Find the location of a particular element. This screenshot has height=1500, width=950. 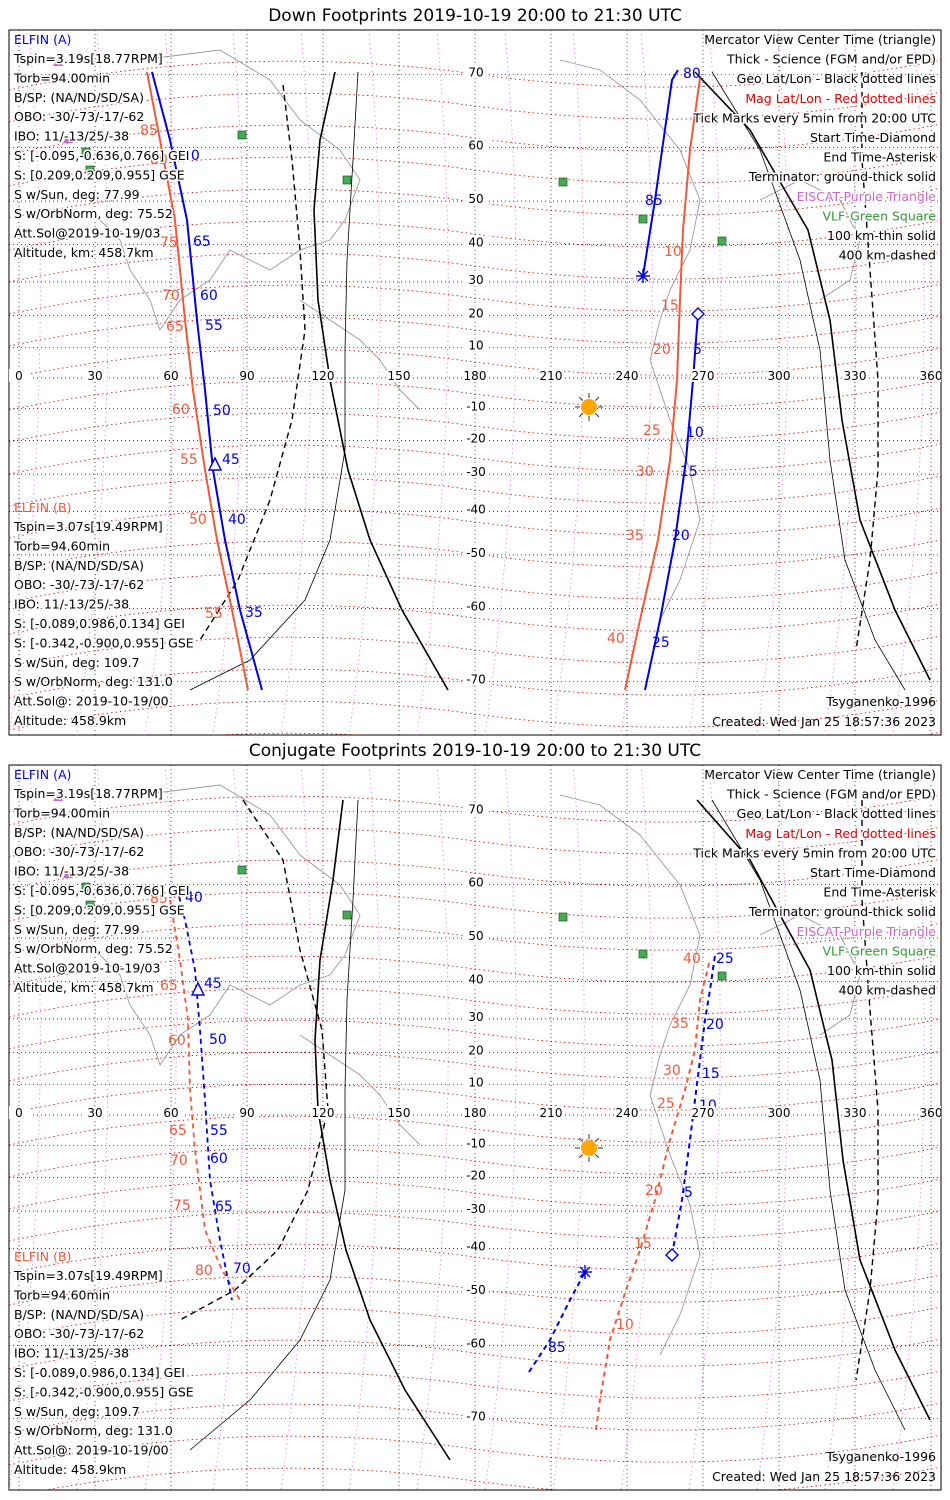

lat-tick-label: -20 is located at coordinates (476, 1175).